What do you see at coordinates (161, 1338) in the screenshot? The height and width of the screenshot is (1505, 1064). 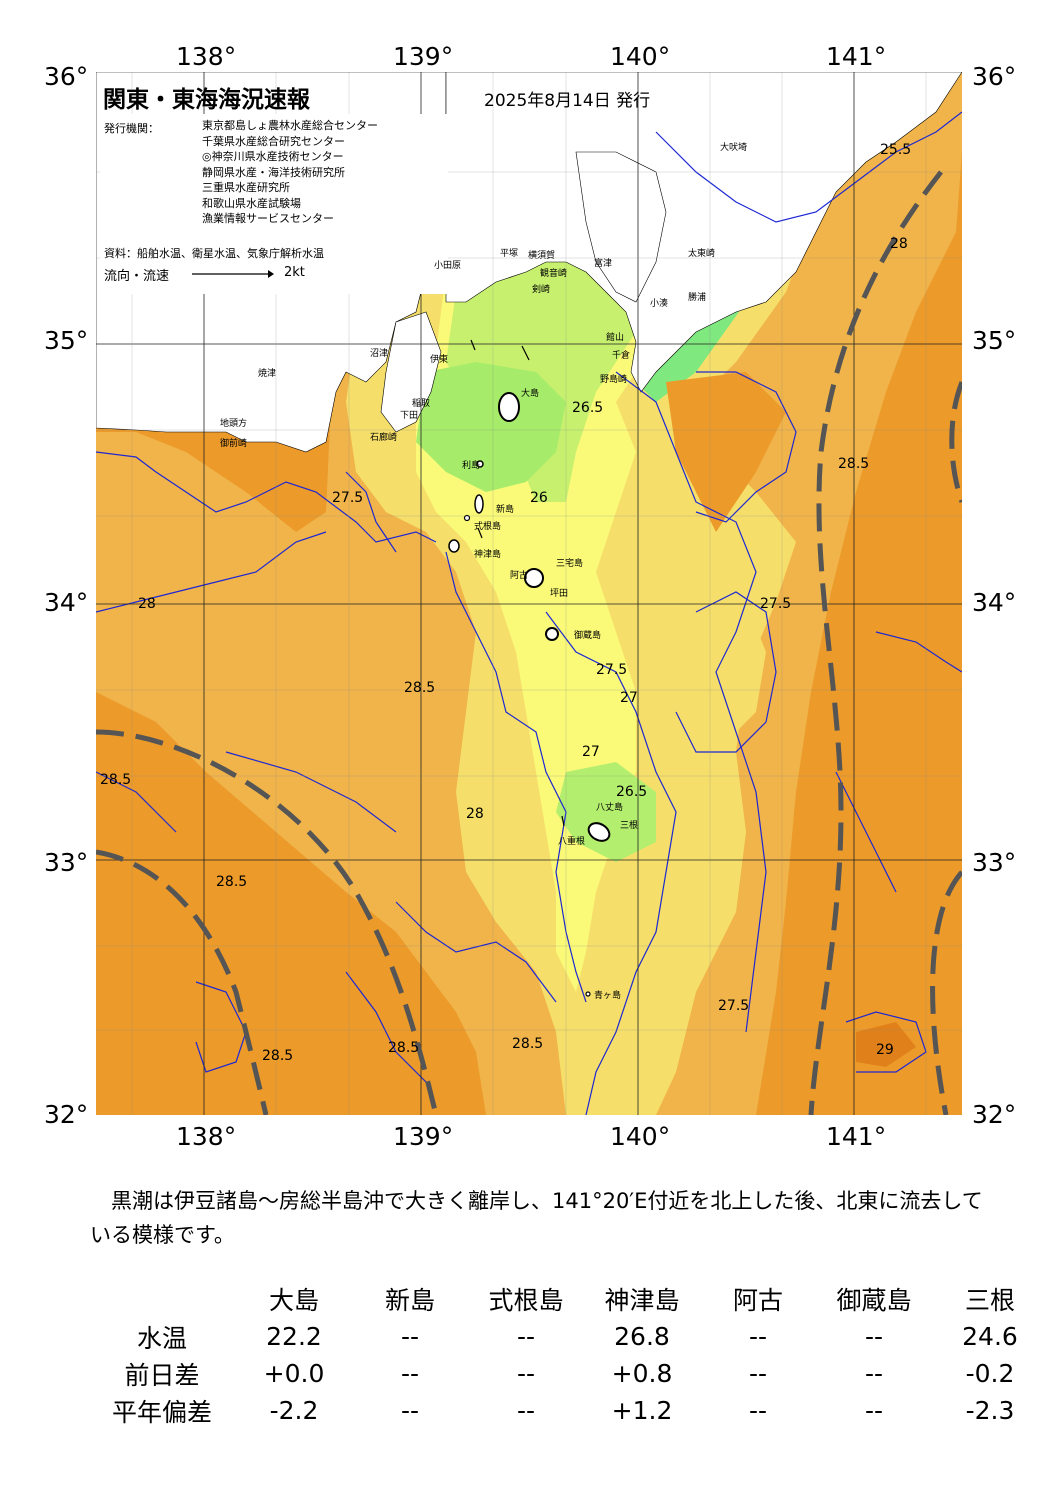 I see `row-header: 水温` at bounding box center [161, 1338].